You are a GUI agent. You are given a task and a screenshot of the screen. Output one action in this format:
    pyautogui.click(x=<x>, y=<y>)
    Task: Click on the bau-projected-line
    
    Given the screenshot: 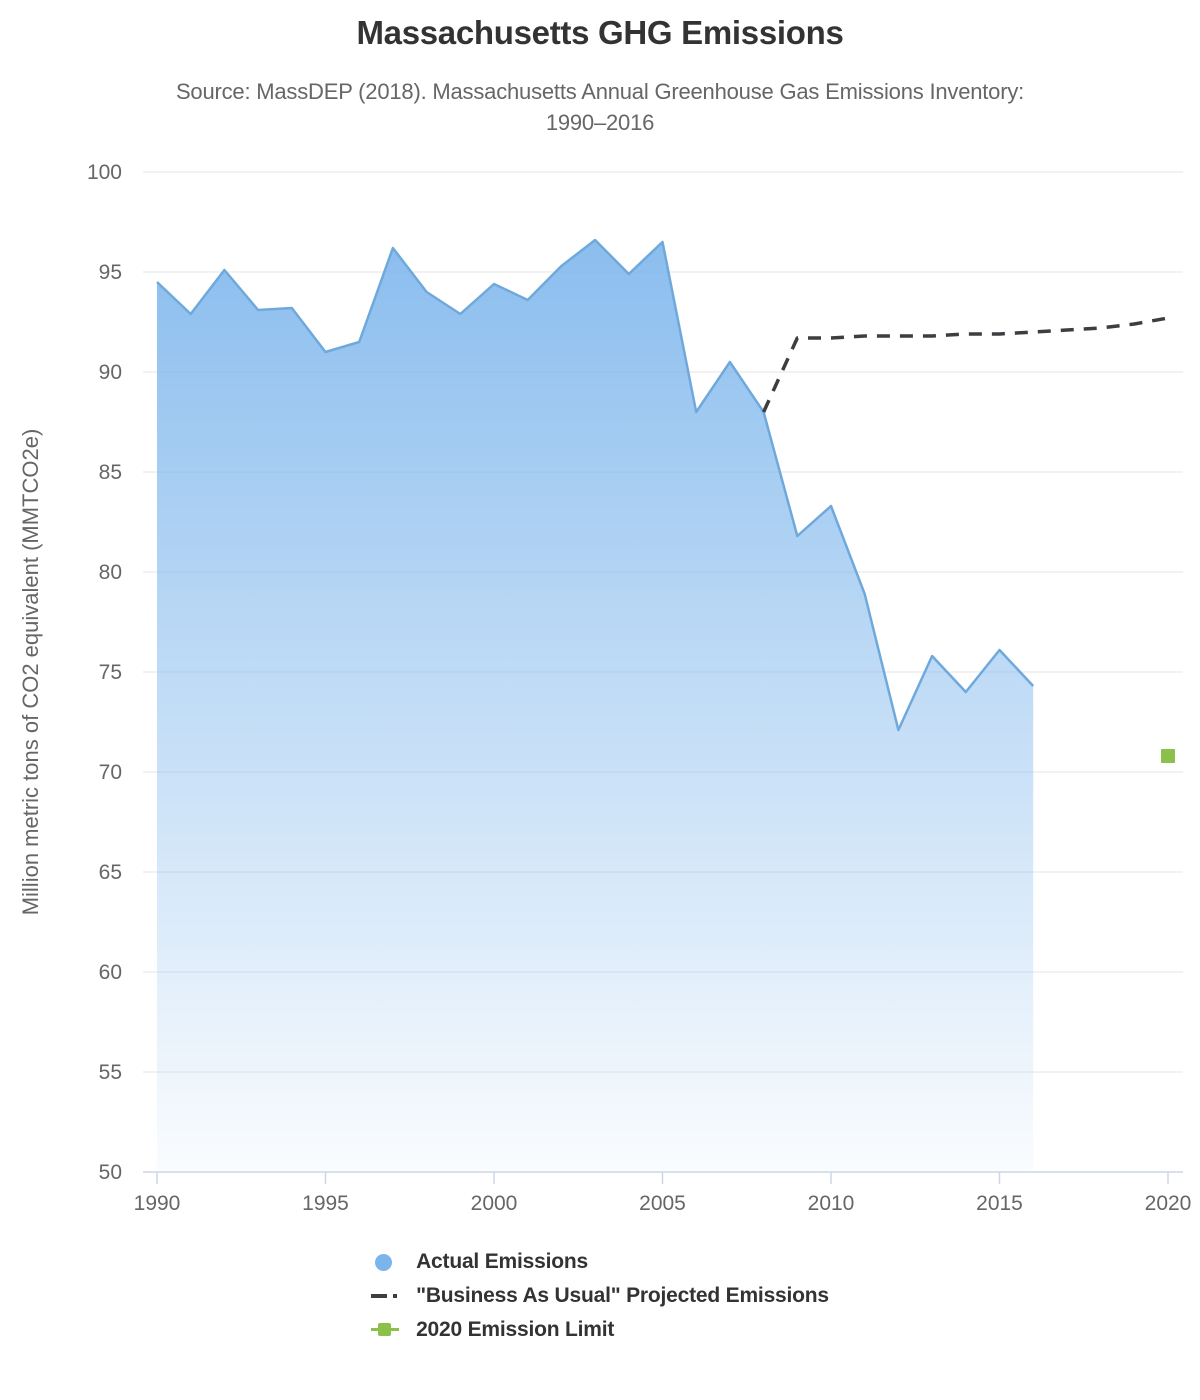 What is the action you would take?
    pyautogui.click(x=965, y=364)
    